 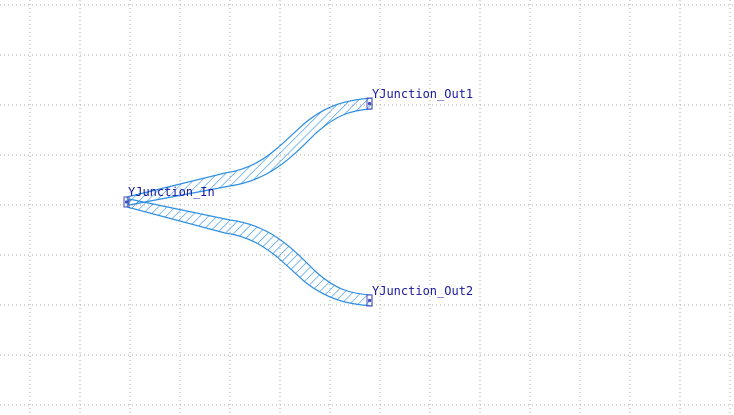 What do you see at coordinates (249, 252) in the screenshot?
I see `waveguide-branch-lower` at bounding box center [249, 252].